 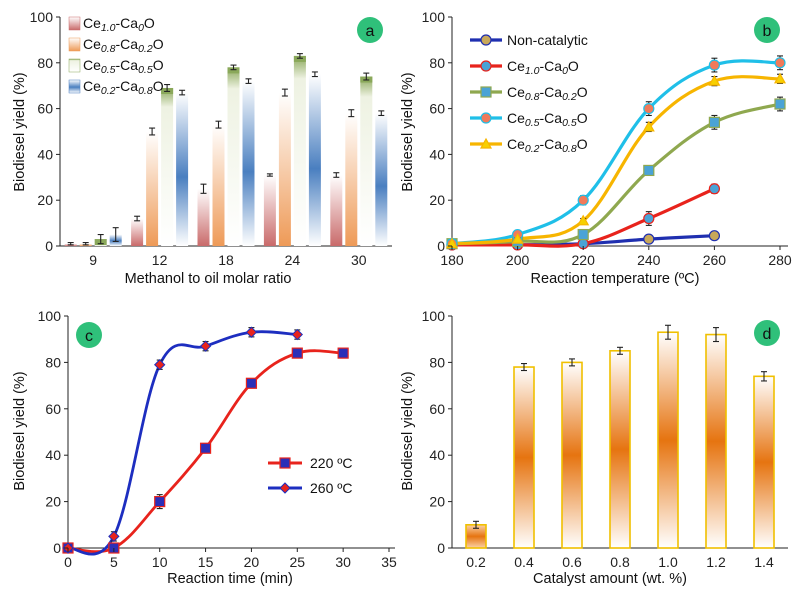 I want to click on panel-d-ytick-label: 20, so click(x=437, y=502).